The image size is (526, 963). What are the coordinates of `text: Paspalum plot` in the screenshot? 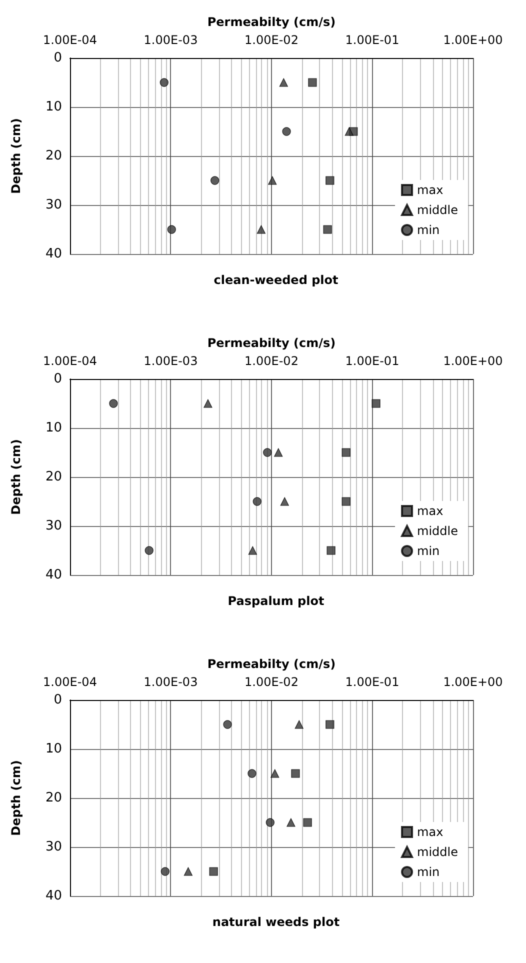 It's located at (276, 601).